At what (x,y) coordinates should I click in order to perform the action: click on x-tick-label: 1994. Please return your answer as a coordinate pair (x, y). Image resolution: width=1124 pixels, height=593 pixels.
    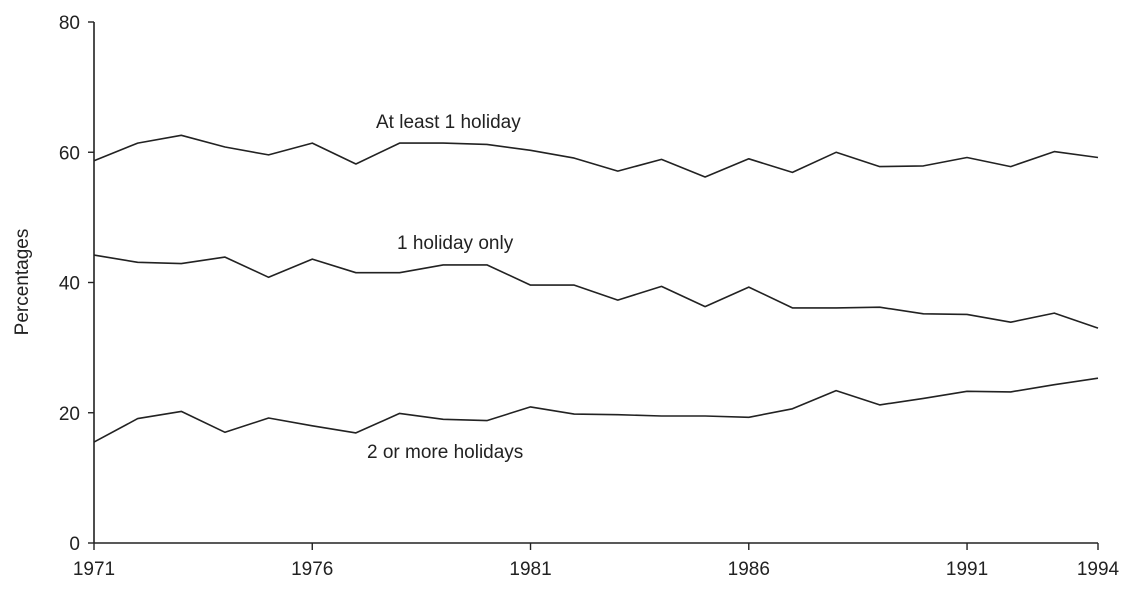
    Looking at the image, I should click on (1098, 569).